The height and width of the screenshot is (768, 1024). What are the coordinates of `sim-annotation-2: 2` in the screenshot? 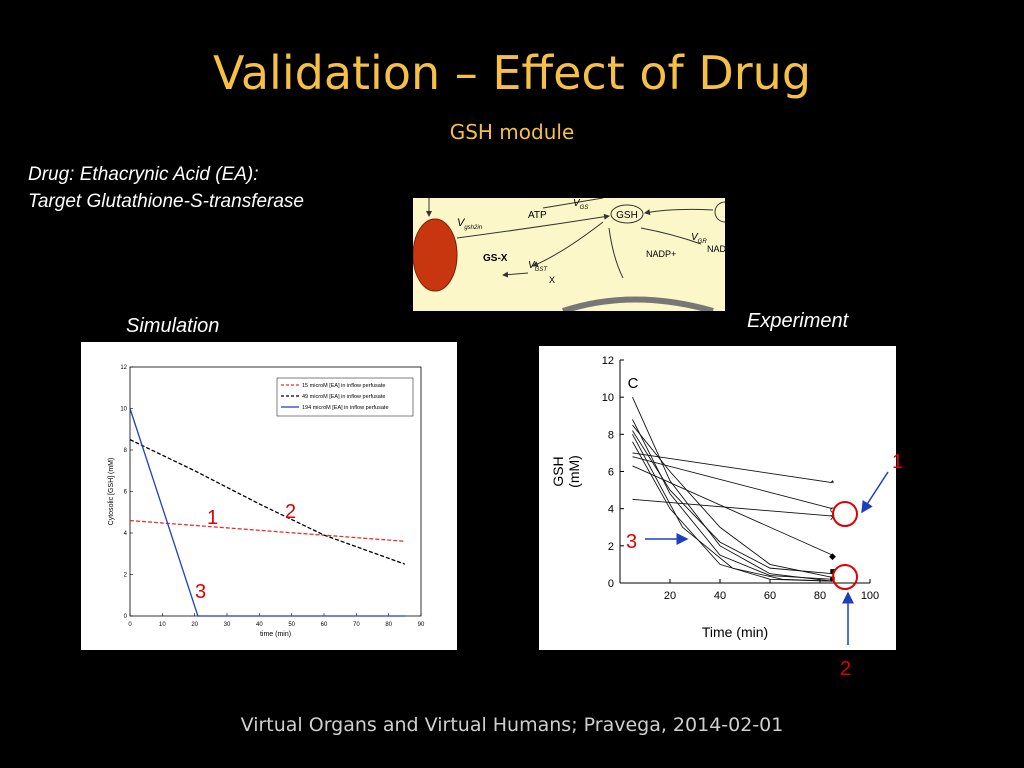 It's located at (291, 512).